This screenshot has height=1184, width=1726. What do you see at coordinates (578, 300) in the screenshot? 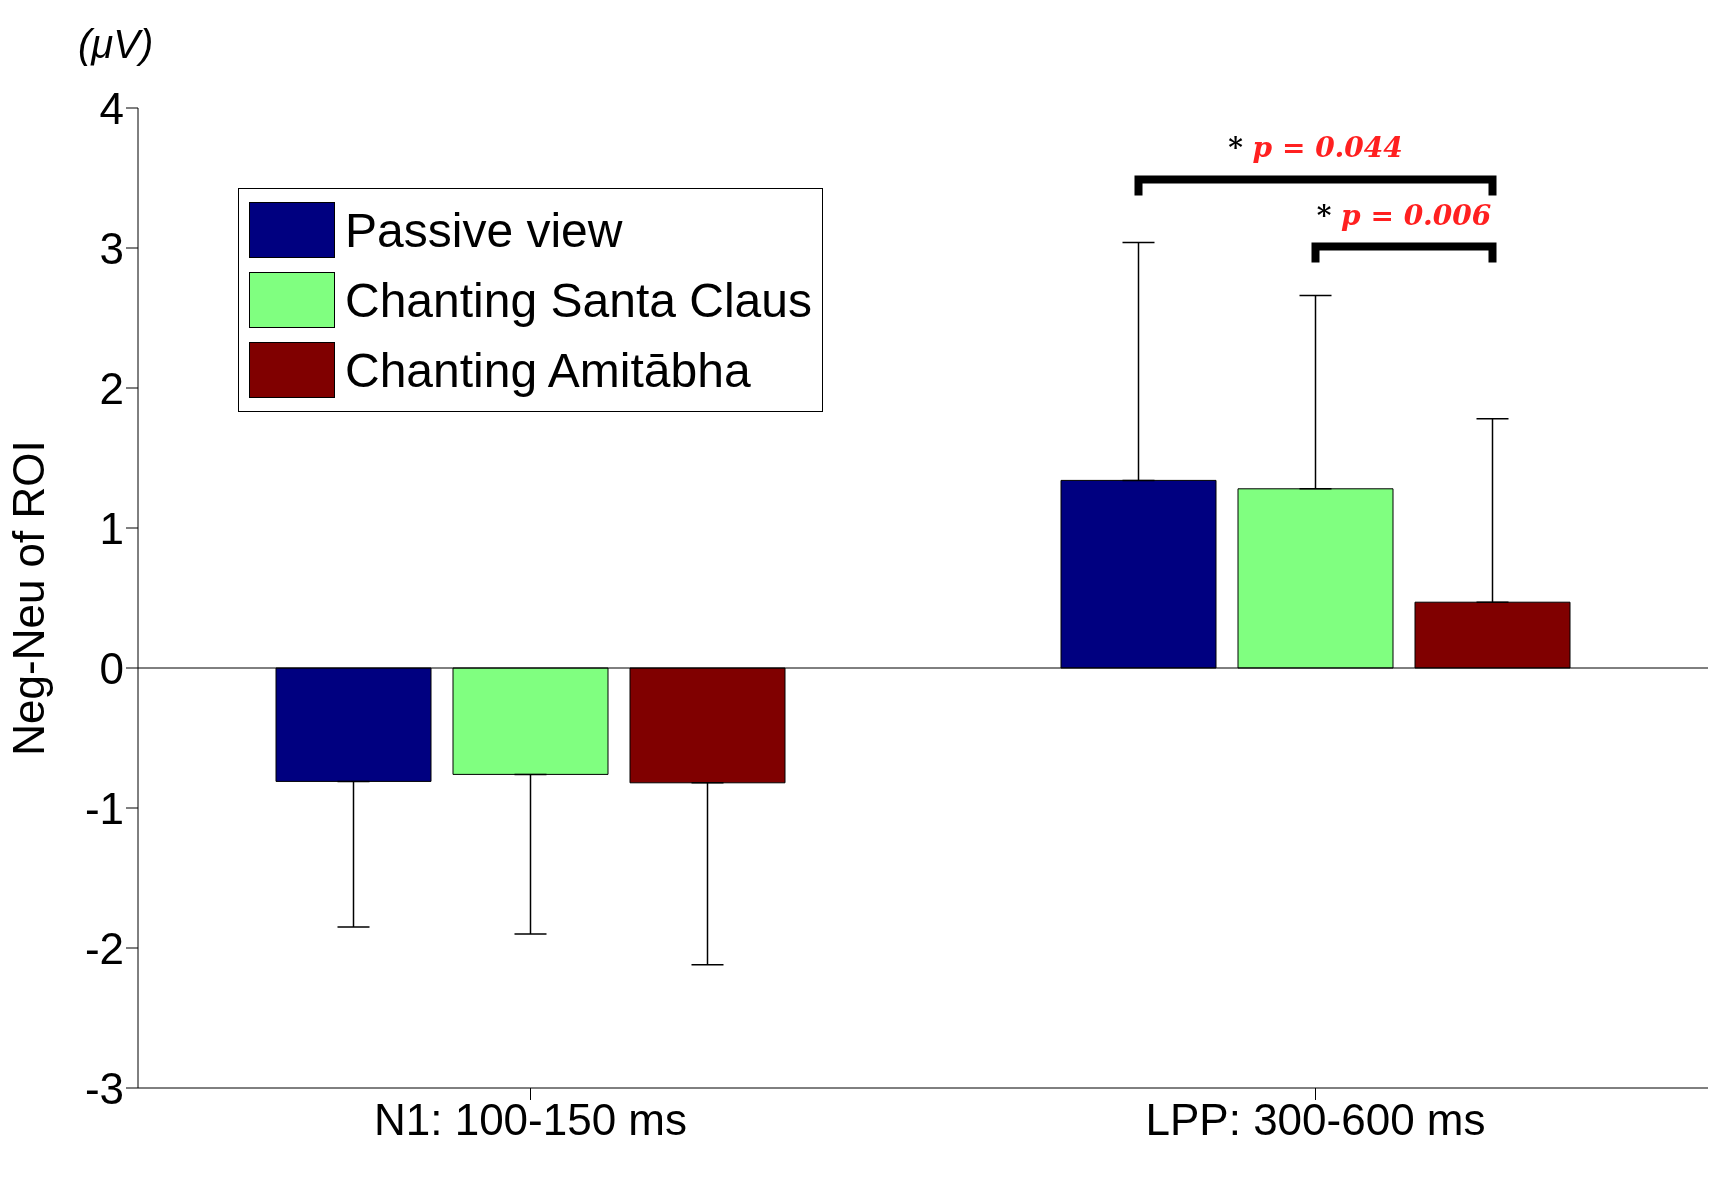
I see `legend-label: Chanting Santa Claus` at bounding box center [578, 300].